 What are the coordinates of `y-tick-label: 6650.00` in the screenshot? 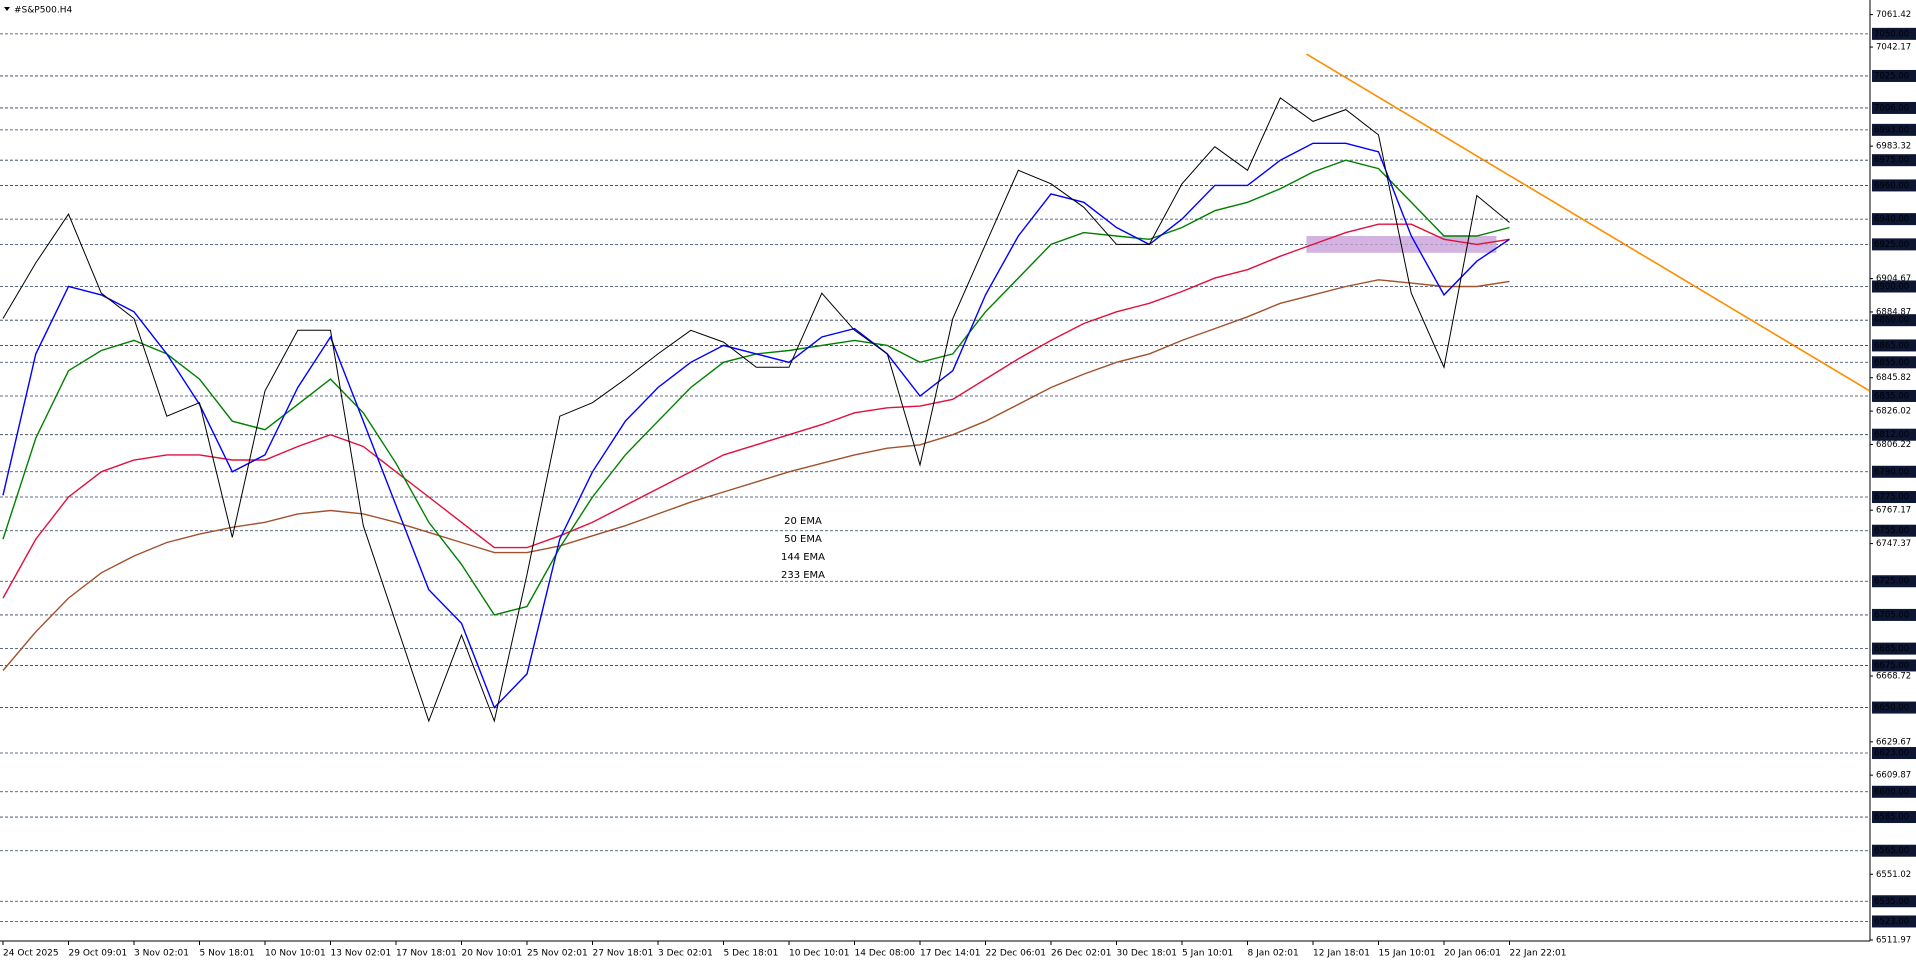 It's located at (1891, 708).